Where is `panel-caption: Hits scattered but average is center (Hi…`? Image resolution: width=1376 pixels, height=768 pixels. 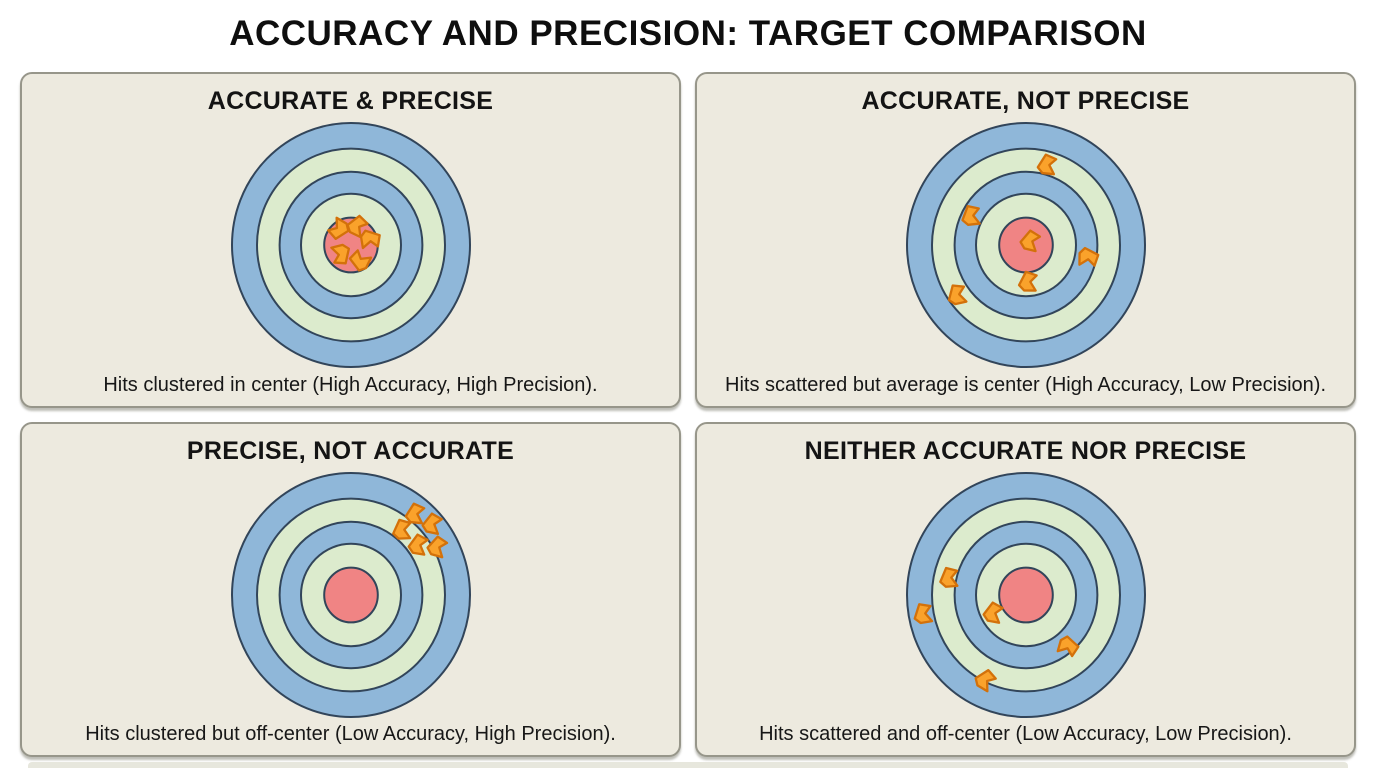
panel-caption: Hits scattered but average is center (Hi… is located at coordinates (1025, 385).